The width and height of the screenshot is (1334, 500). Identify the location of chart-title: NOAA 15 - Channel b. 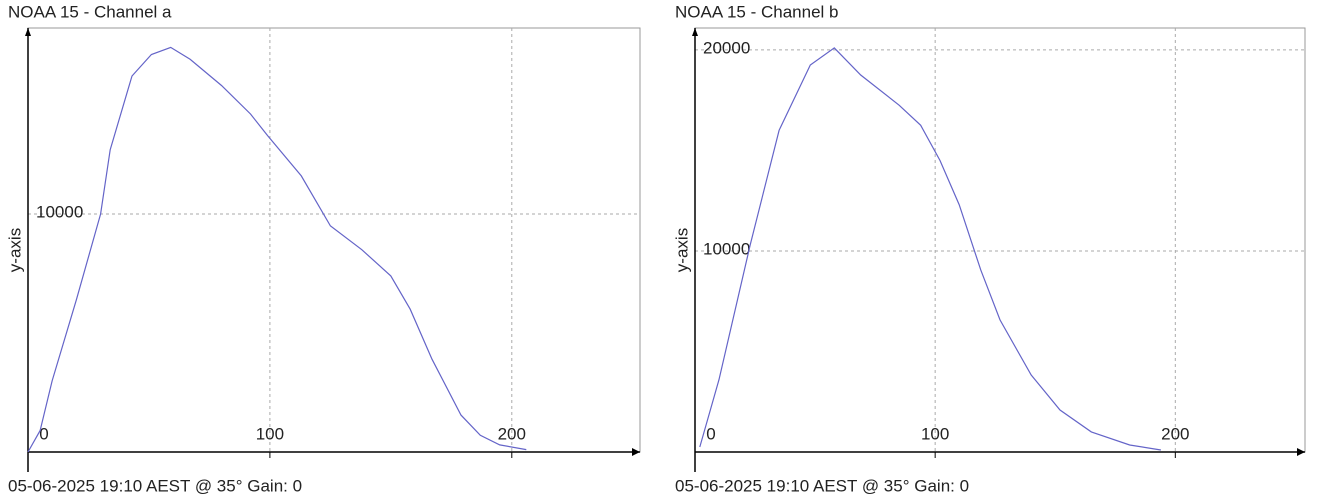
(756, 11).